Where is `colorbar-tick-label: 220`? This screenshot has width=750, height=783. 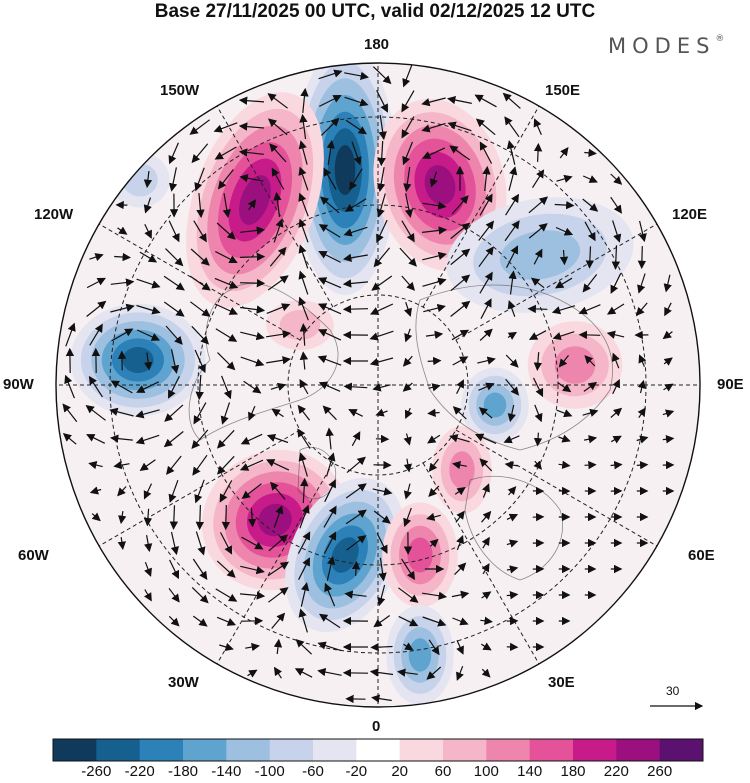 colorbar-tick-label: 220 is located at coordinates (616, 771).